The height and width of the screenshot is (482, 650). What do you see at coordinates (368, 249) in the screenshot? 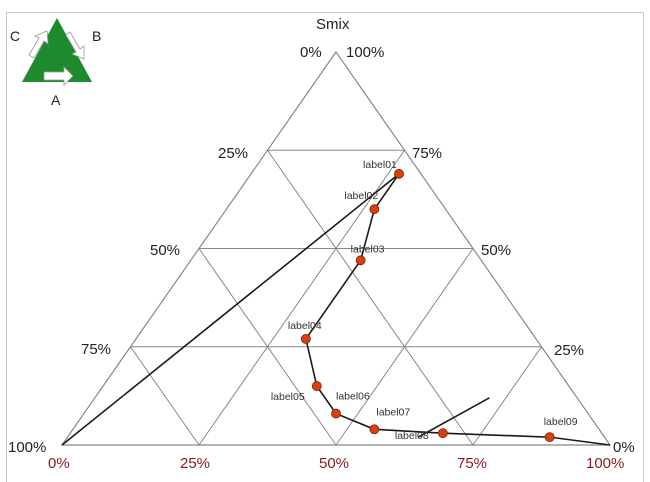
I see `data-label-label03: label03` at bounding box center [368, 249].